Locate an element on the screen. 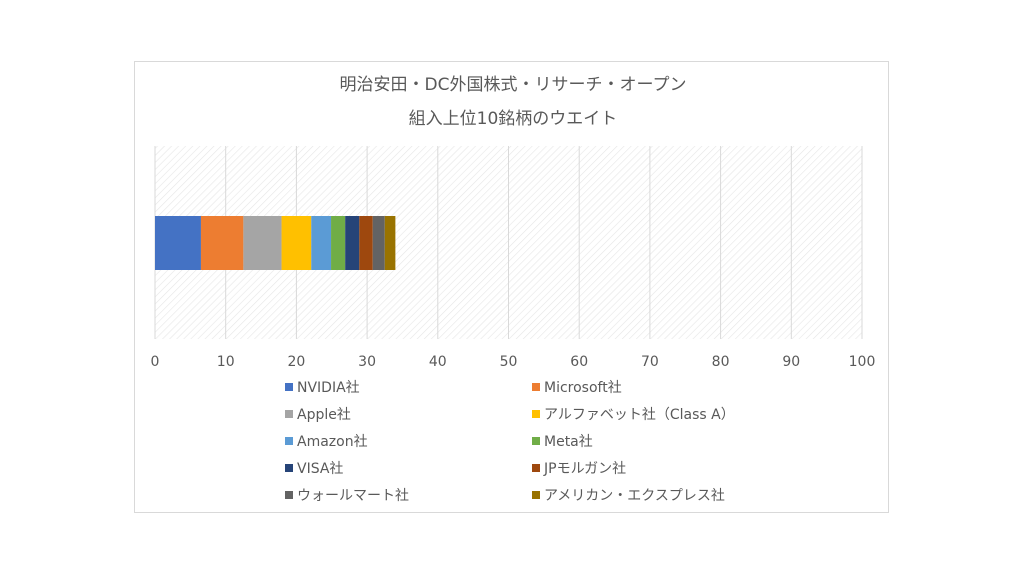 This screenshot has height=576, width=1024. x-tick-label: 70 is located at coordinates (650, 362).